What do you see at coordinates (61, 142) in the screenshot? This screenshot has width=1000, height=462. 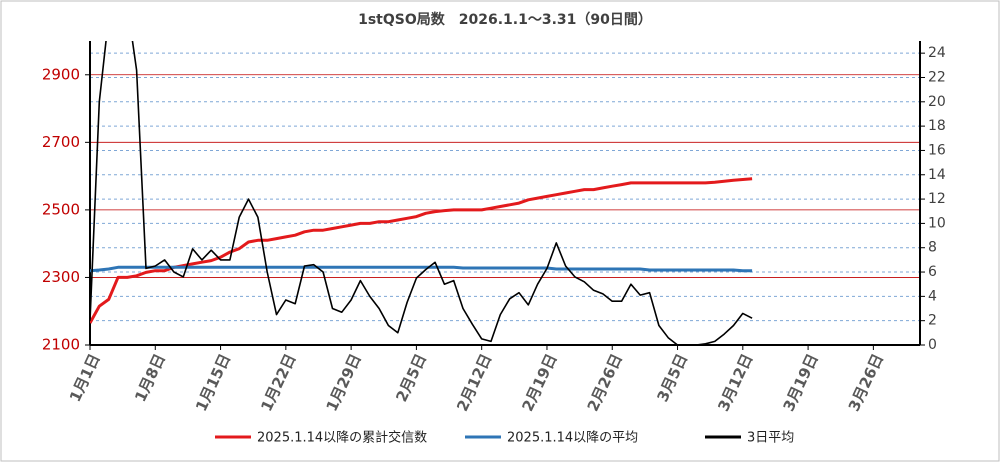 I see `y-tick-label: 2700` at bounding box center [61, 142].